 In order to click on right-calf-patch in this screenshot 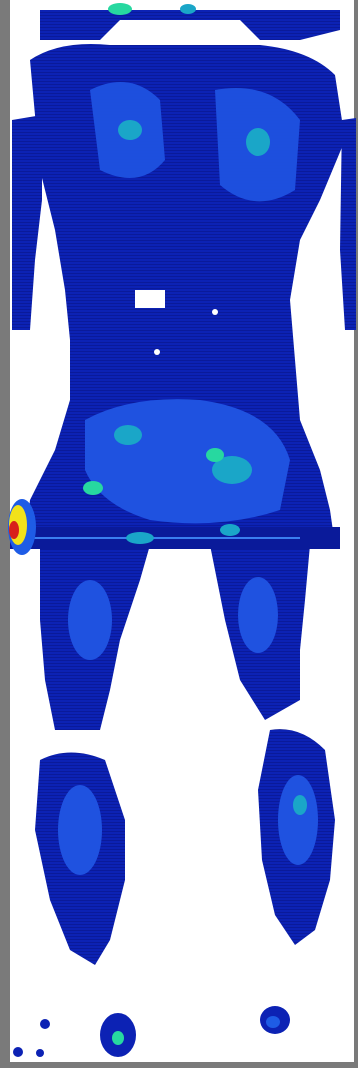, I will do `click(298, 820)`.